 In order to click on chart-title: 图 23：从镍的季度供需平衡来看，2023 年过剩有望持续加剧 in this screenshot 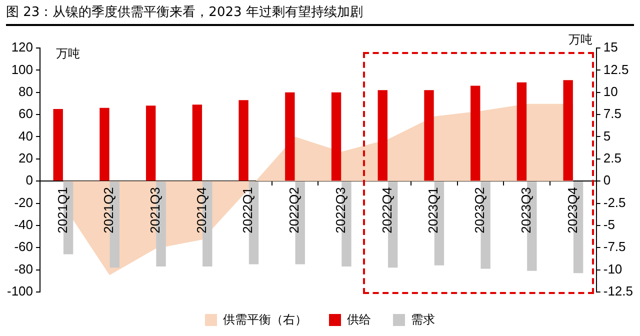, I will do `click(320, 14)`.